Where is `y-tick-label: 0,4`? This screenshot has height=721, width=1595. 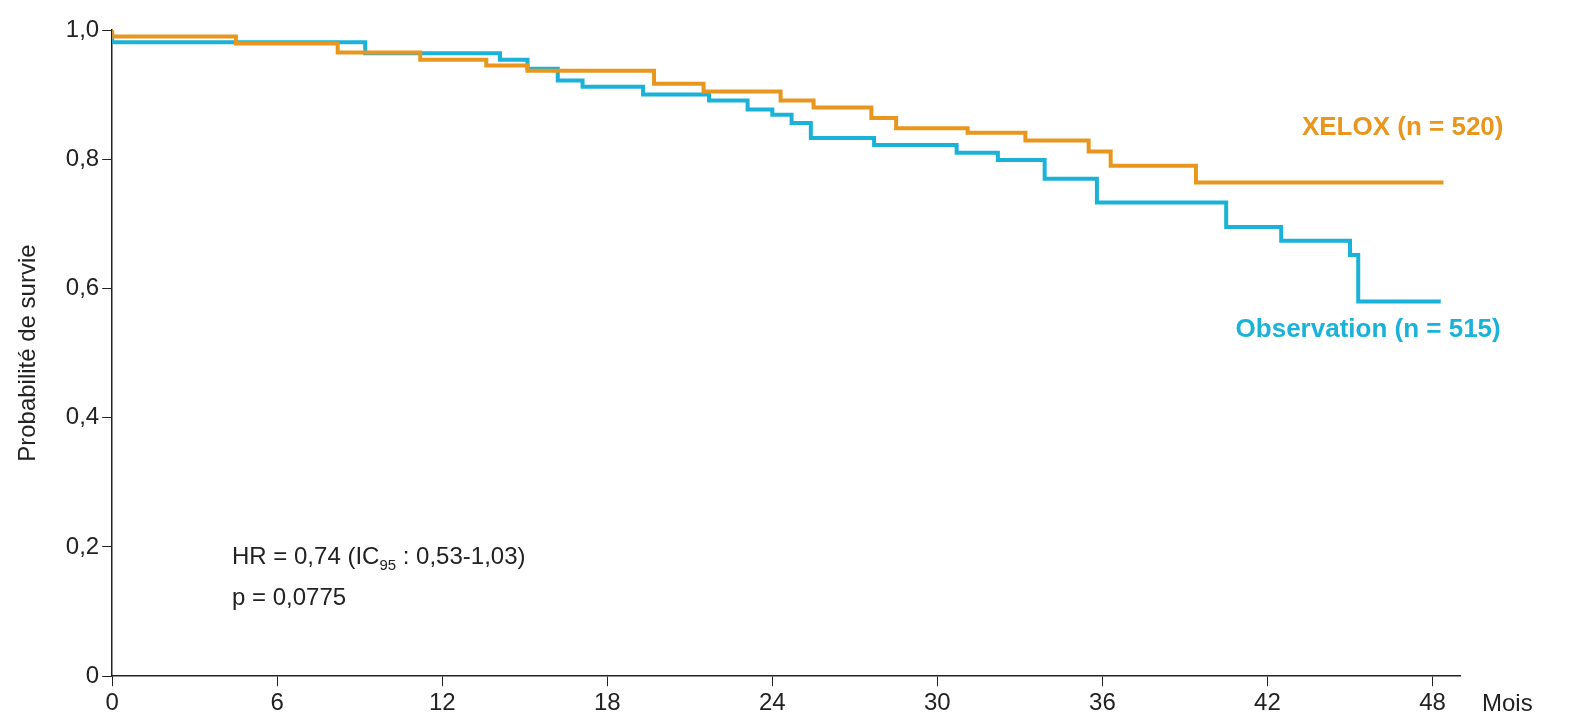 y-tick-label: 0,4 is located at coordinates (82, 416).